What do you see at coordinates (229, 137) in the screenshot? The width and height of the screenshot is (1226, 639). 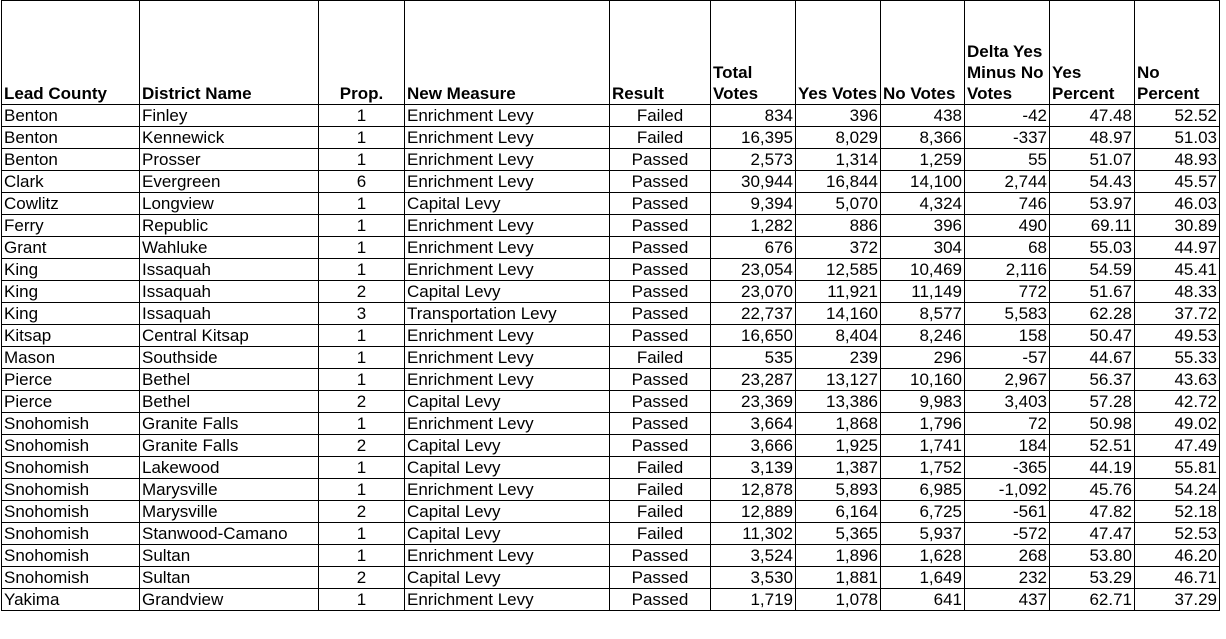 I see `cell-district-name: Kennewick` at bounding box center [229, 137].